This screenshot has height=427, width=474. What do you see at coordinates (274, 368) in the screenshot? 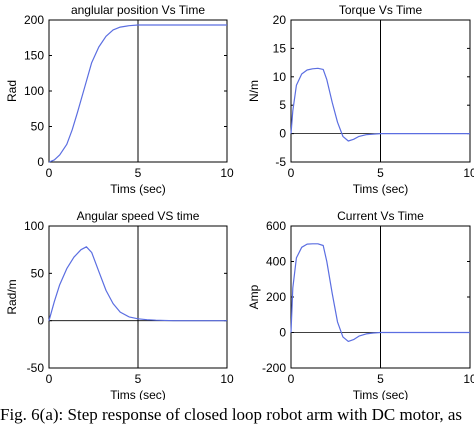
I see `chart-4-ytick-label: -200` at bounding box center [274, 368].